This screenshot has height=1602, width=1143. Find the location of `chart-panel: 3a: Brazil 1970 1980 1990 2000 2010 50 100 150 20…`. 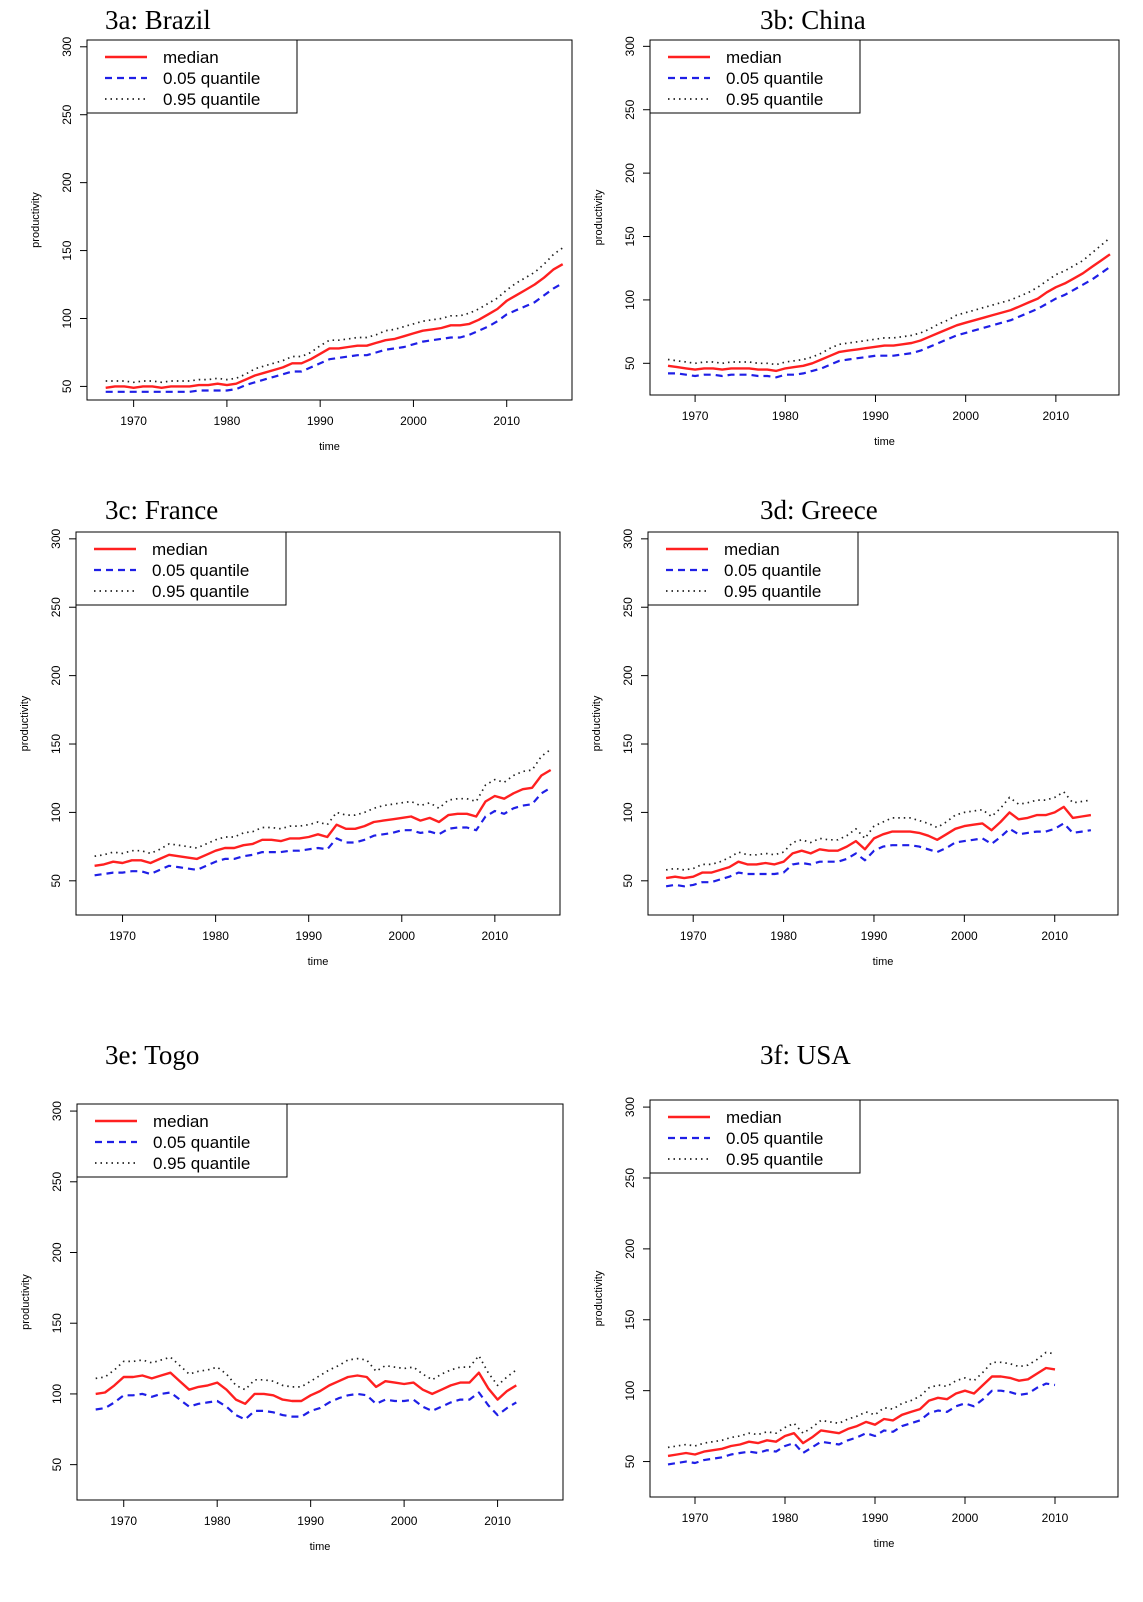

chart-panel: 3a: Brazil 1970 1980 1990 2000 2010 50 100 150 20… is located at coordinates (286, 235).